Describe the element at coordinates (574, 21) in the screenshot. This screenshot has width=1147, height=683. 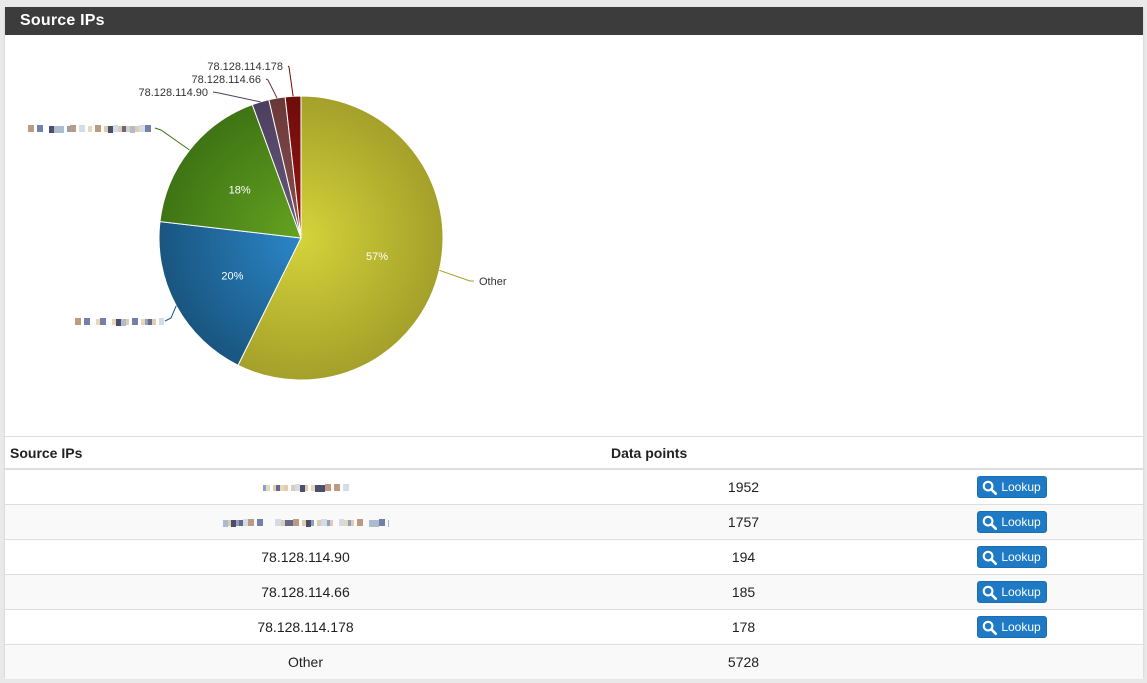
I see `panel-title: Source IPs` at that location.